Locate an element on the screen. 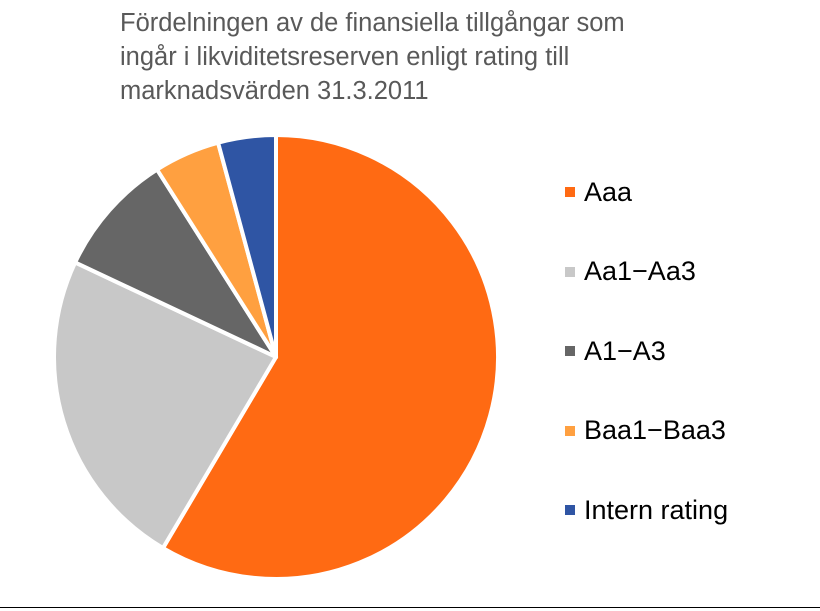  legend: Aaa Aa1−Aa3 A1−A3 Baa1−Baa3 Intern rating is located at coordinates (646, 371).